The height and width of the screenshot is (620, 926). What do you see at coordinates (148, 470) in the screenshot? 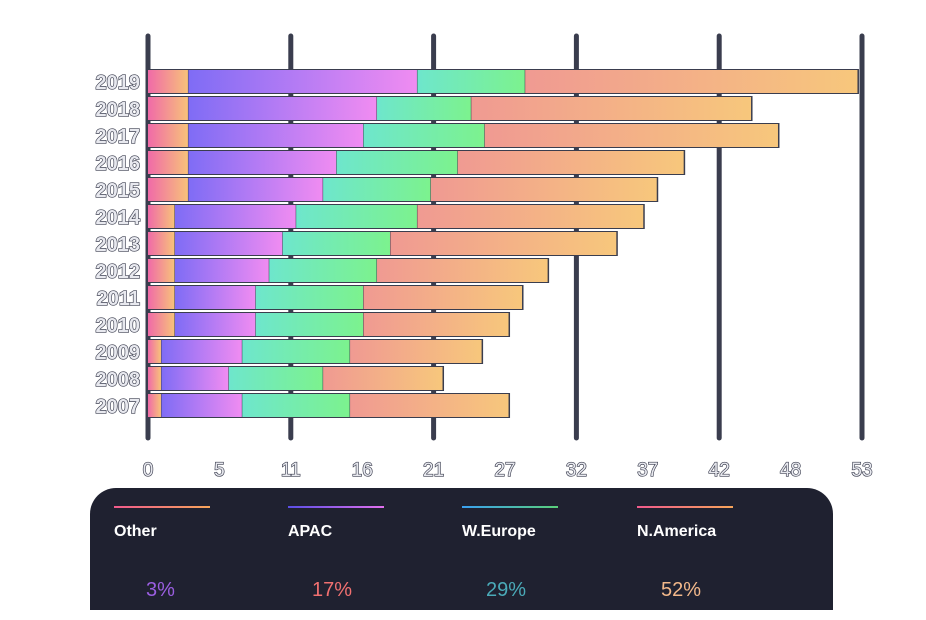
I see `x-tick-label: 0` at bounding box center [148, 470].